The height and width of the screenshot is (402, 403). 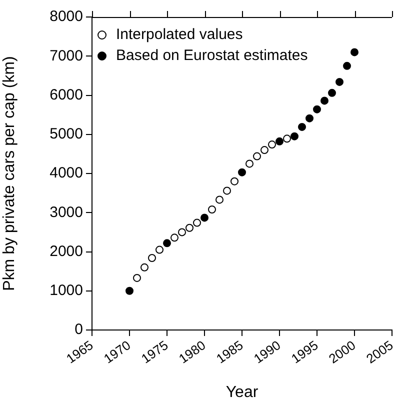 What do you see at coordinates (66, 95) in the screenshot?
I see `y-tick-label: 6000` at bounding box center [66, 95].